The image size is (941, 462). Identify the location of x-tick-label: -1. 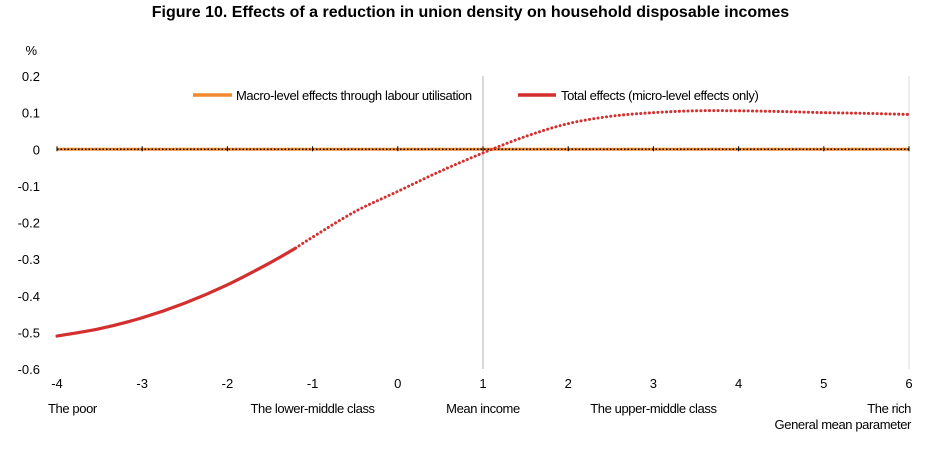
(313, 383).